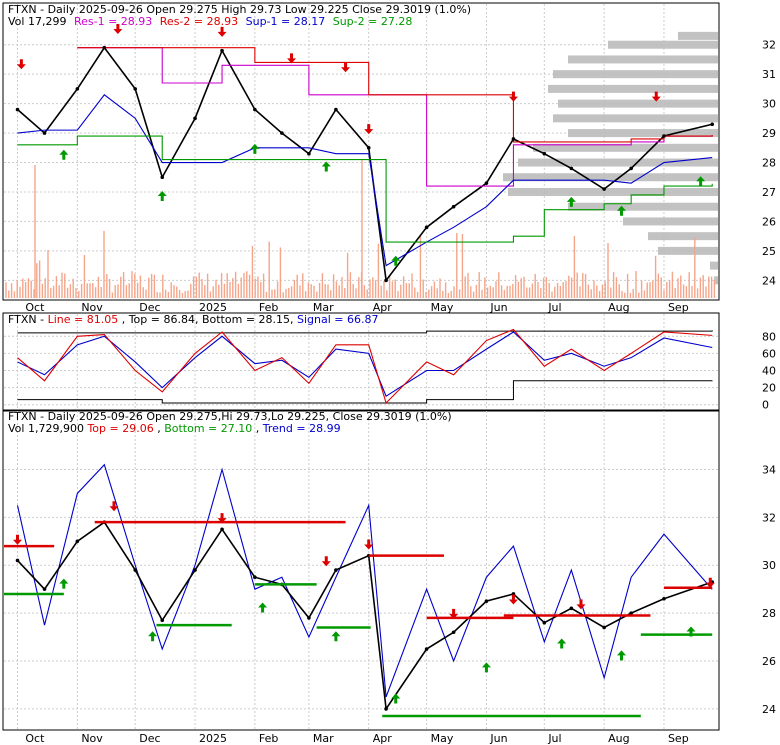 This screenshot has height=745, width=780. Describe the element at coordinates (618, 738) in the screenshot. I see `x-tick-label-bottom: Aug` at that location.